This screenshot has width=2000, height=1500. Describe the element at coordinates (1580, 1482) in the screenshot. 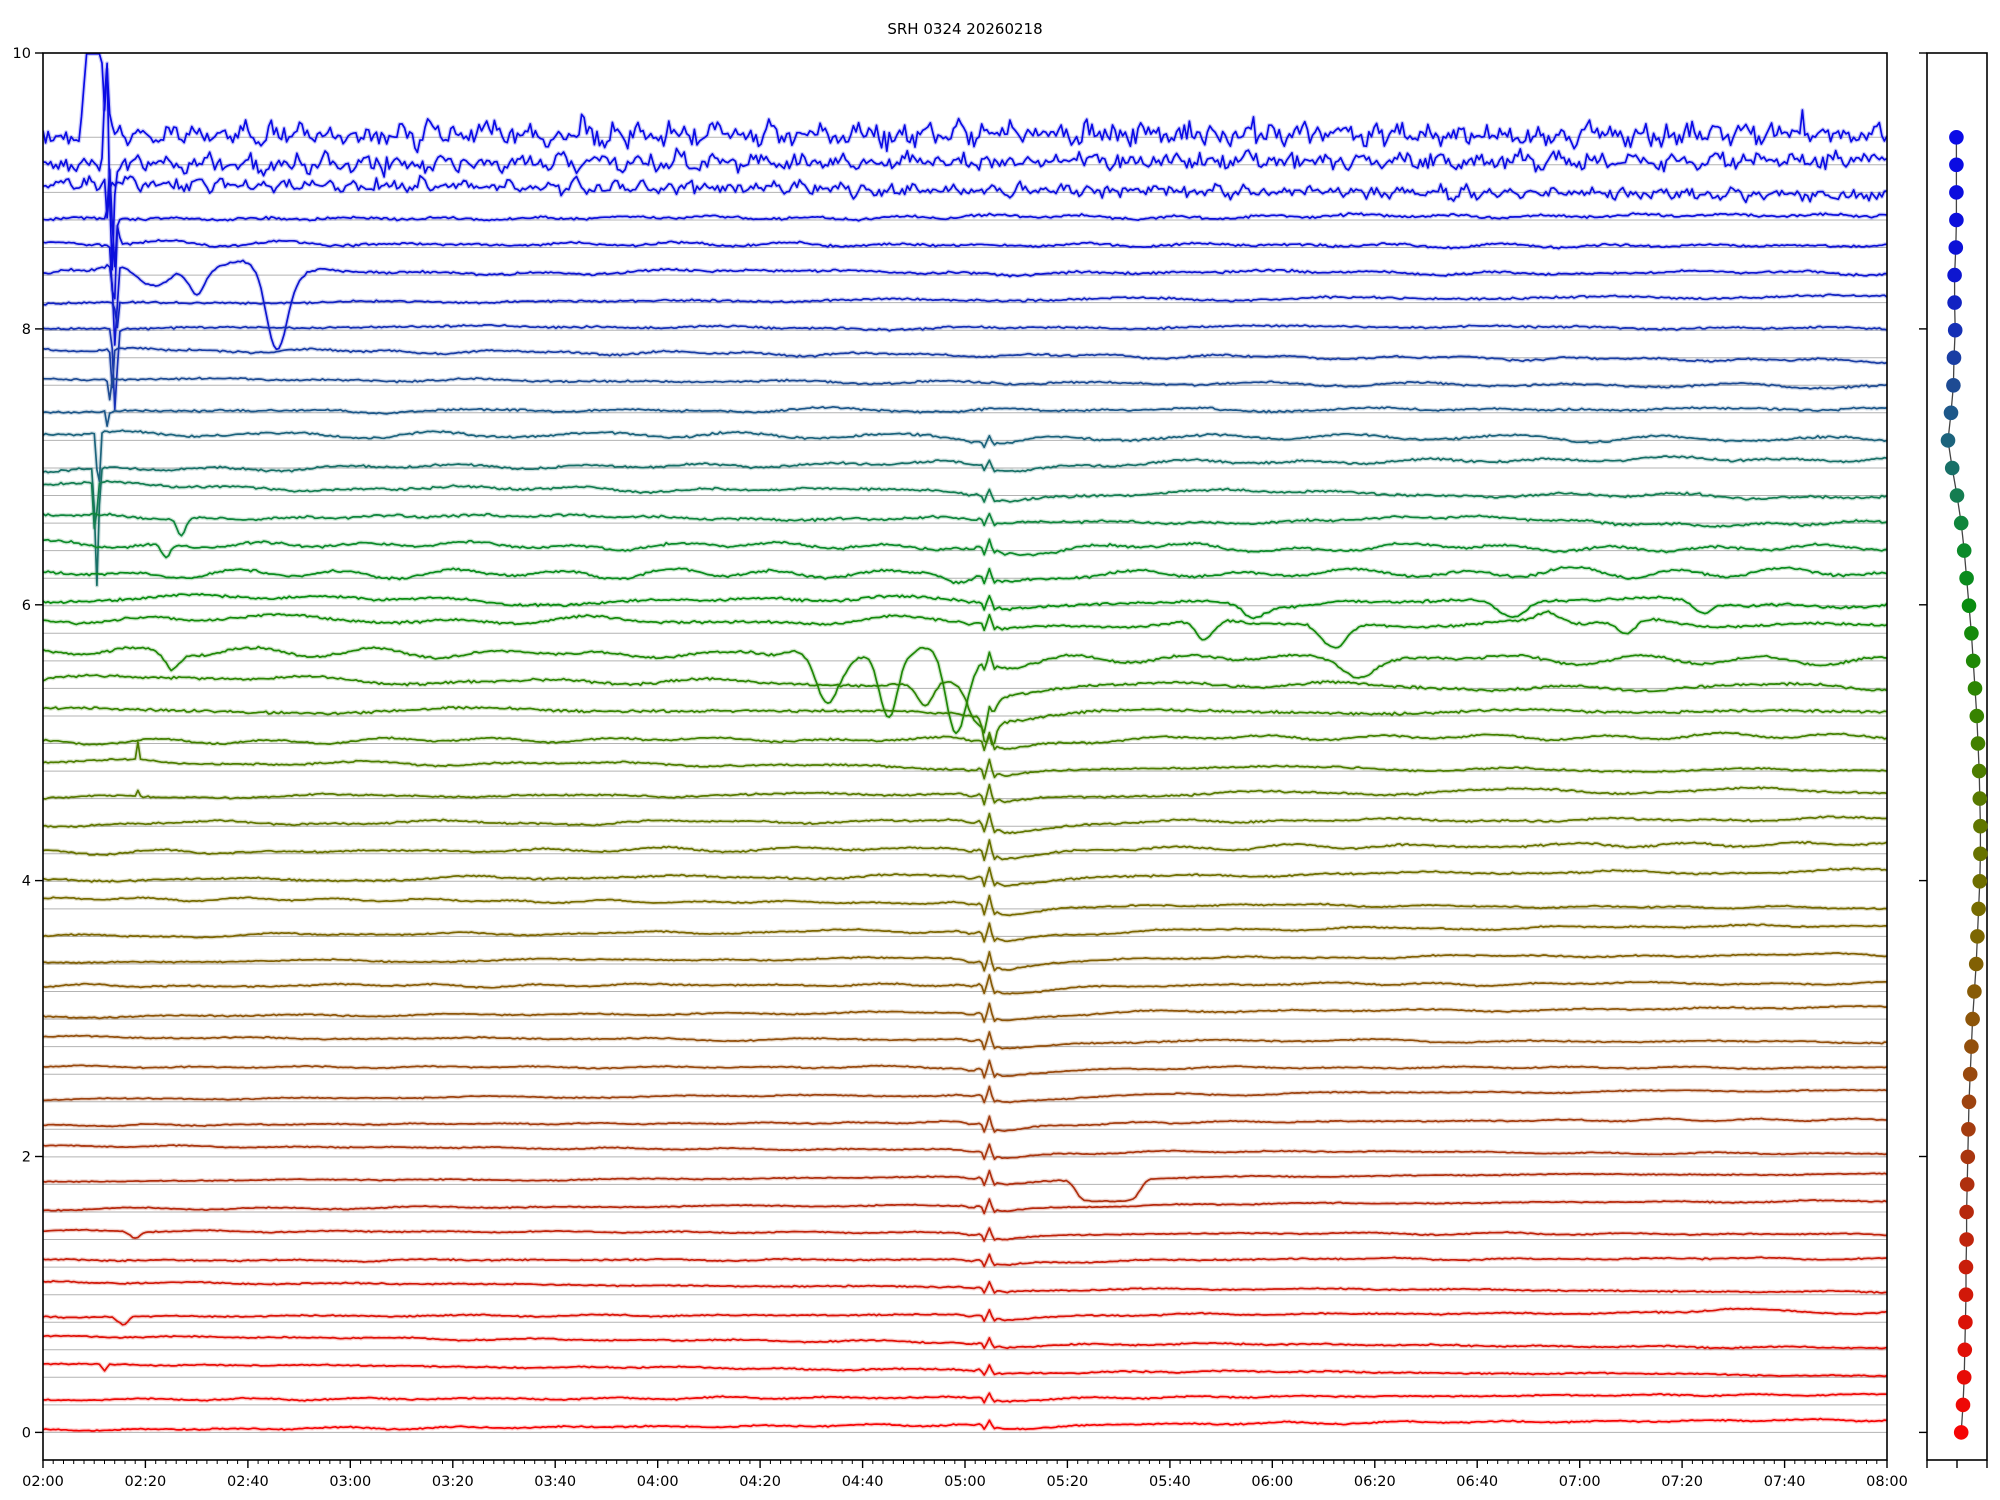

I see `x-tick-label: 07:00` at that location.